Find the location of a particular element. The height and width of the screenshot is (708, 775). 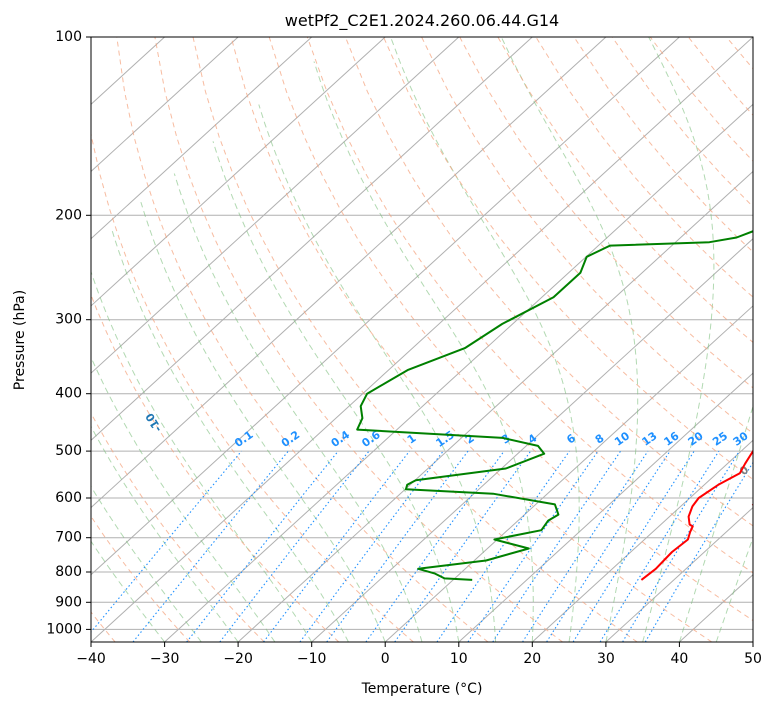

x-tick-label-1: −30 is located at coordinates (165, 659).